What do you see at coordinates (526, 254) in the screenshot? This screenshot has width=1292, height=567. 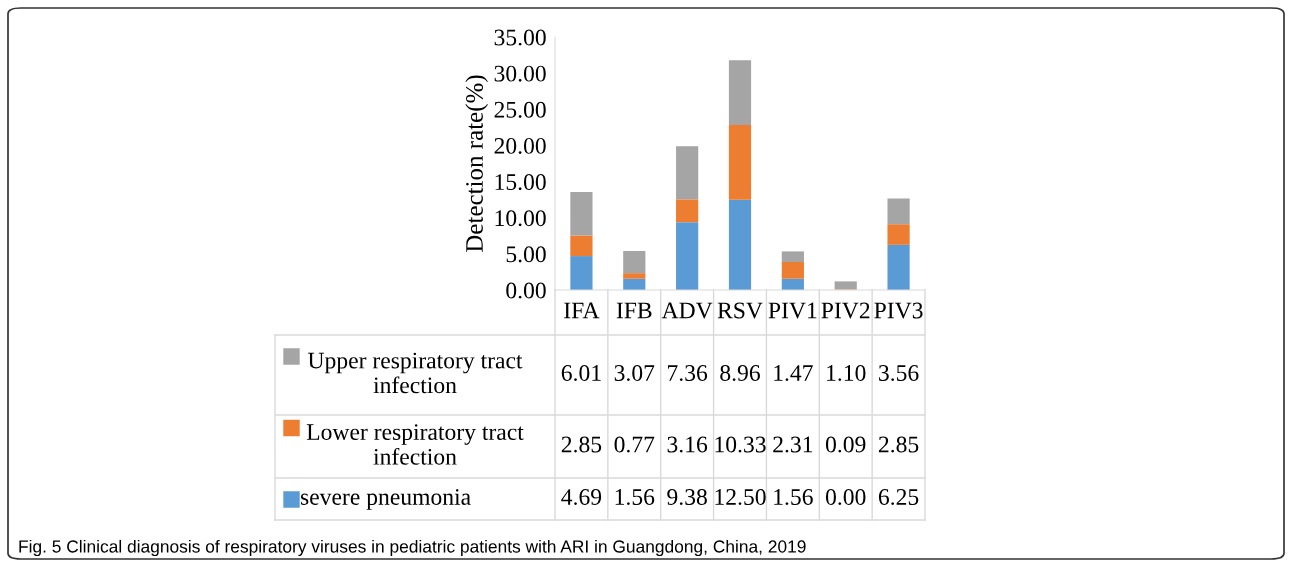 I see `y-tick-label: 5.00` at bounding box center [526, 254].